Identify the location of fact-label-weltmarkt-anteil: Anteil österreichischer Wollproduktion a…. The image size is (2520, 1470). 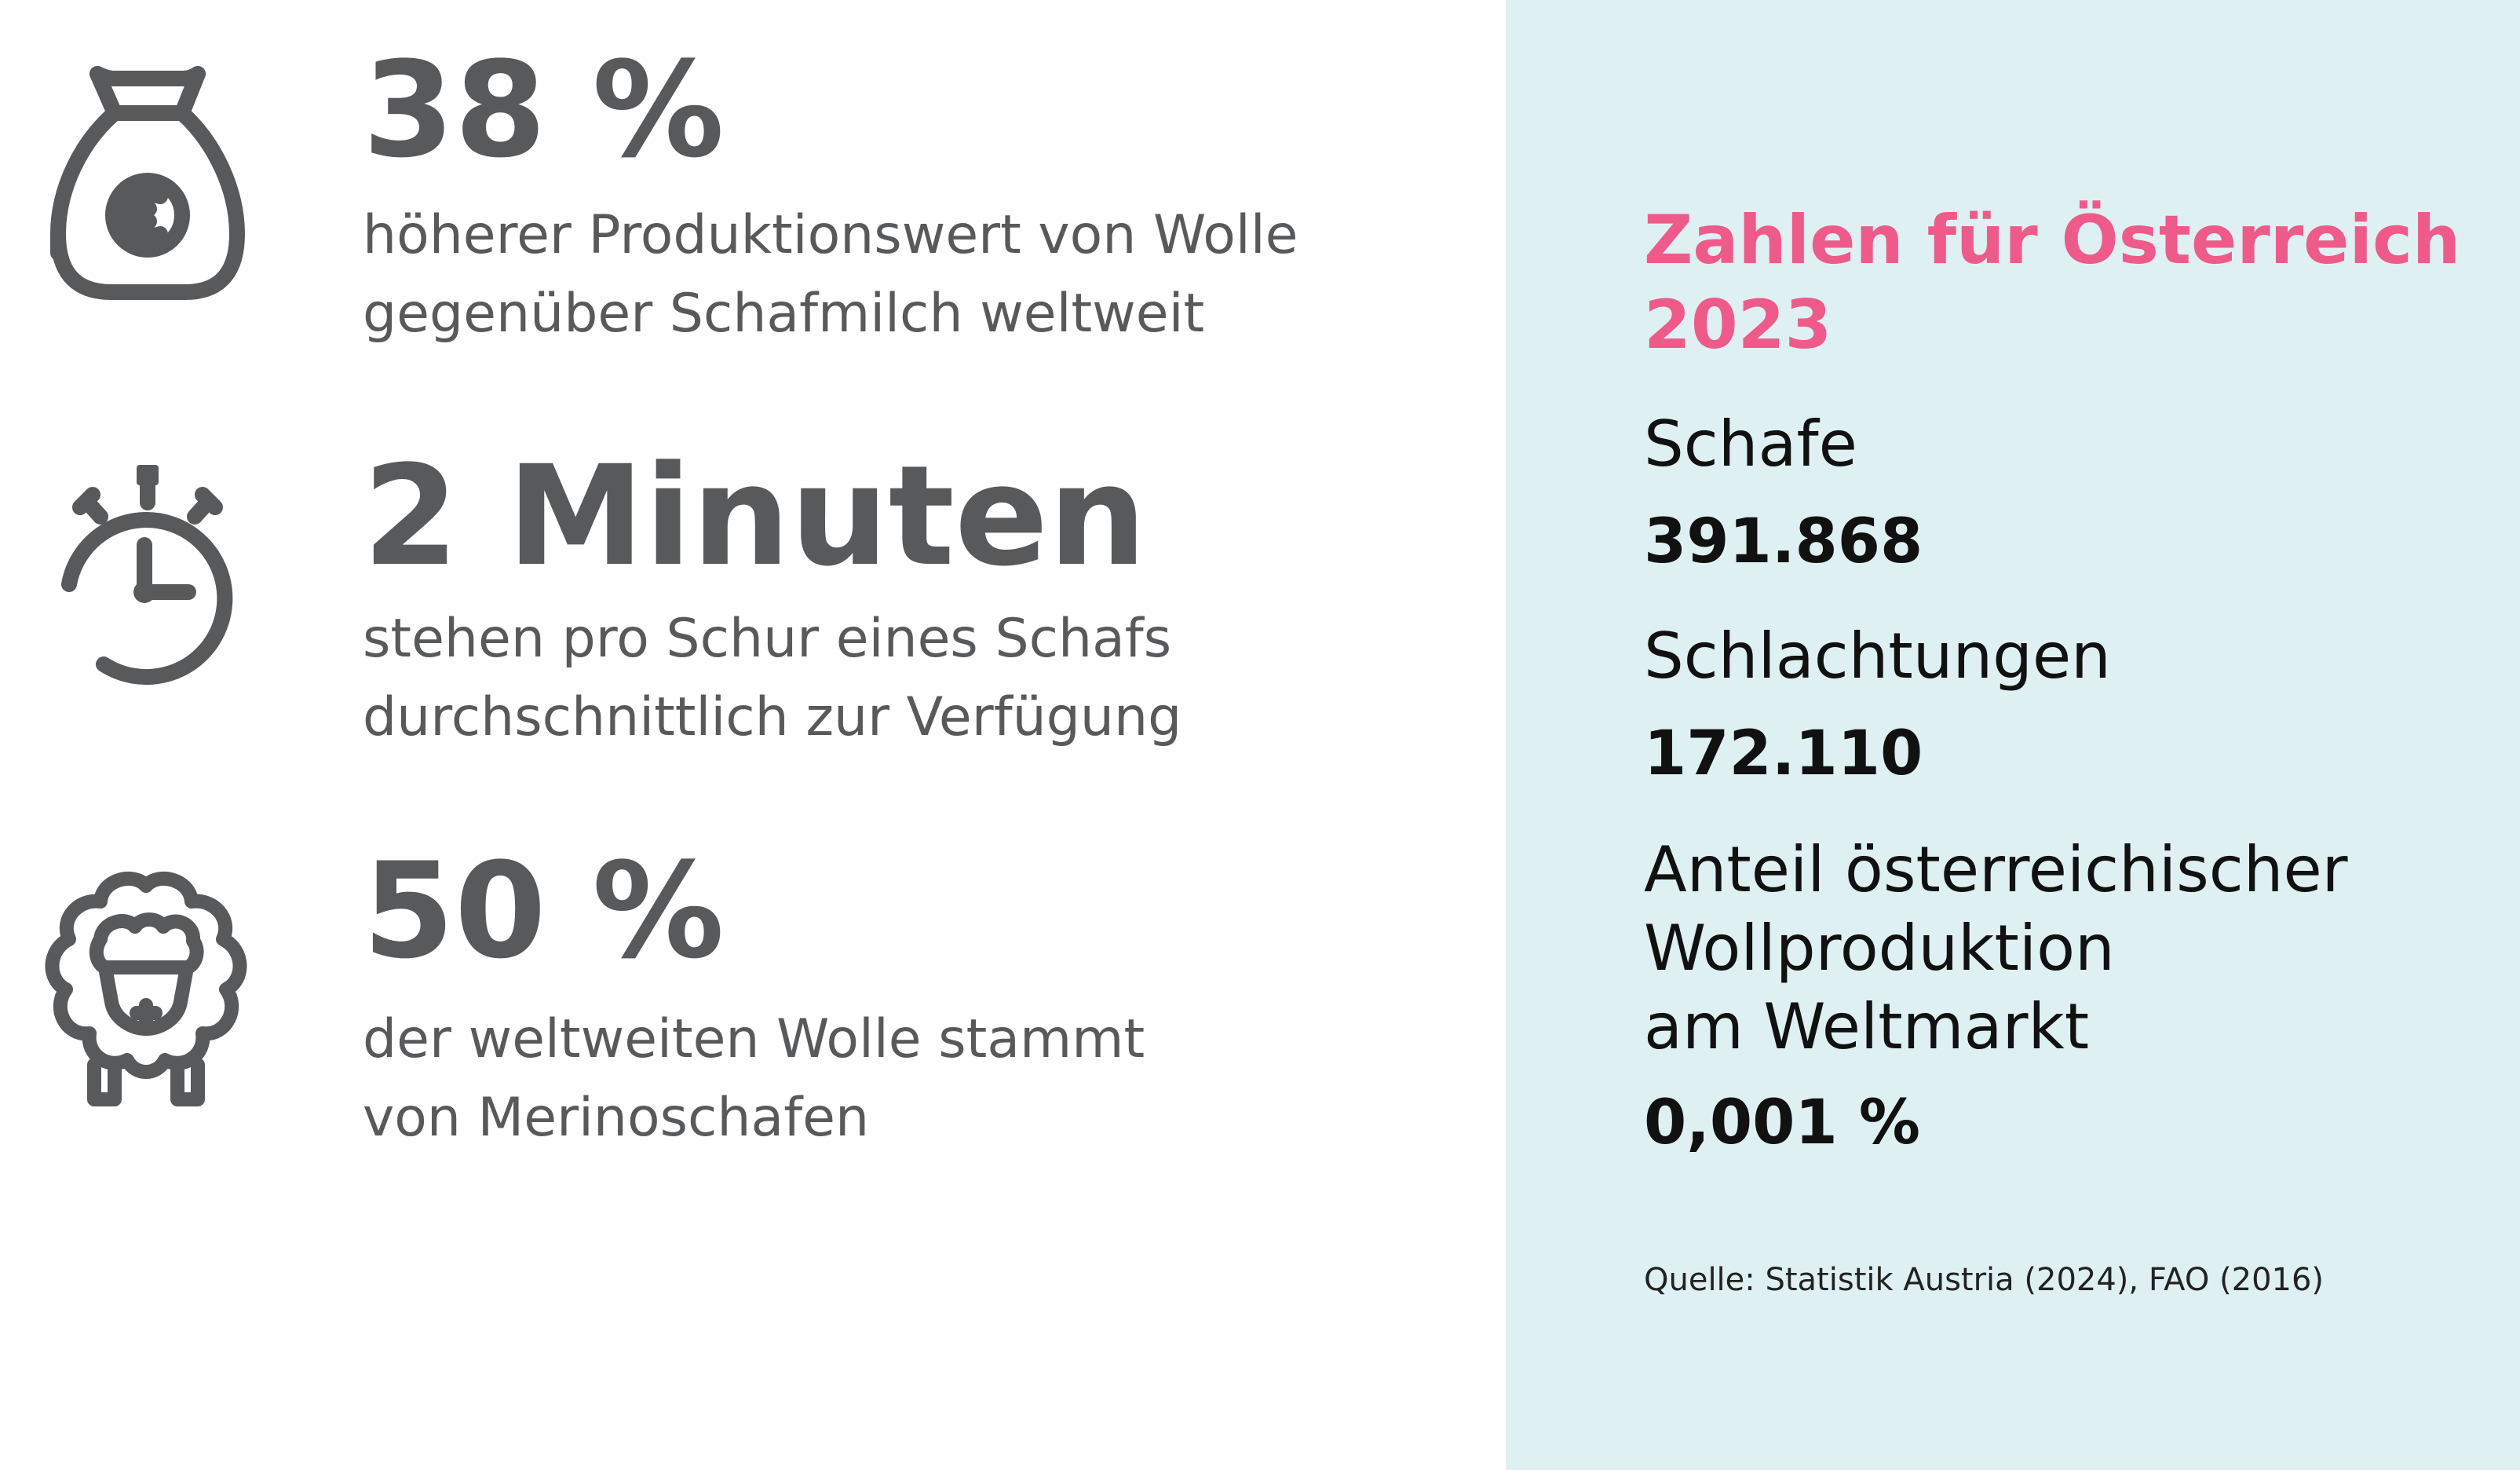
(1996, 948).